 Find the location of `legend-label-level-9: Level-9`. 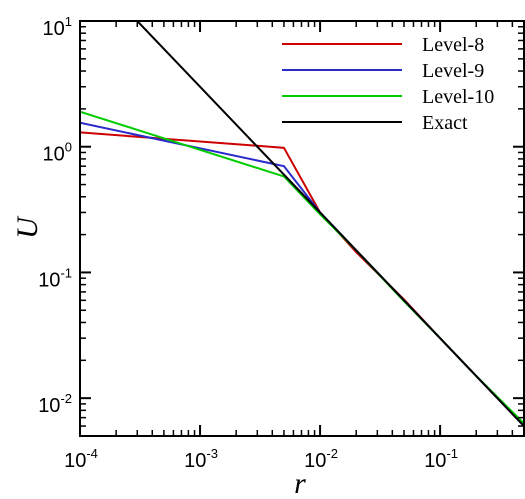

legend-label-level-9: Level-9 is located at coordinates (453, 71).